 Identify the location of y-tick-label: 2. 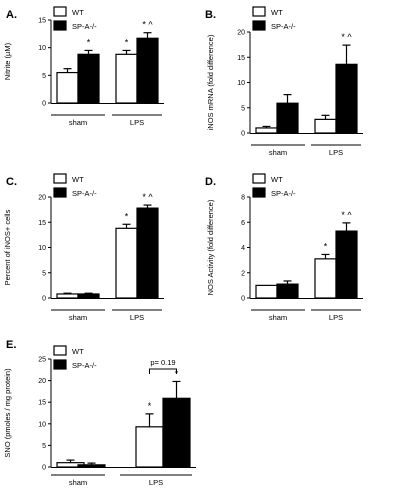
(243, 273).